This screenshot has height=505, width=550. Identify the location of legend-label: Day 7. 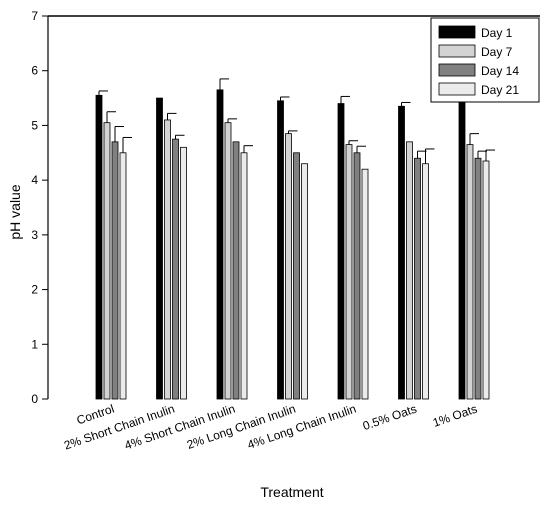
(497, 52).